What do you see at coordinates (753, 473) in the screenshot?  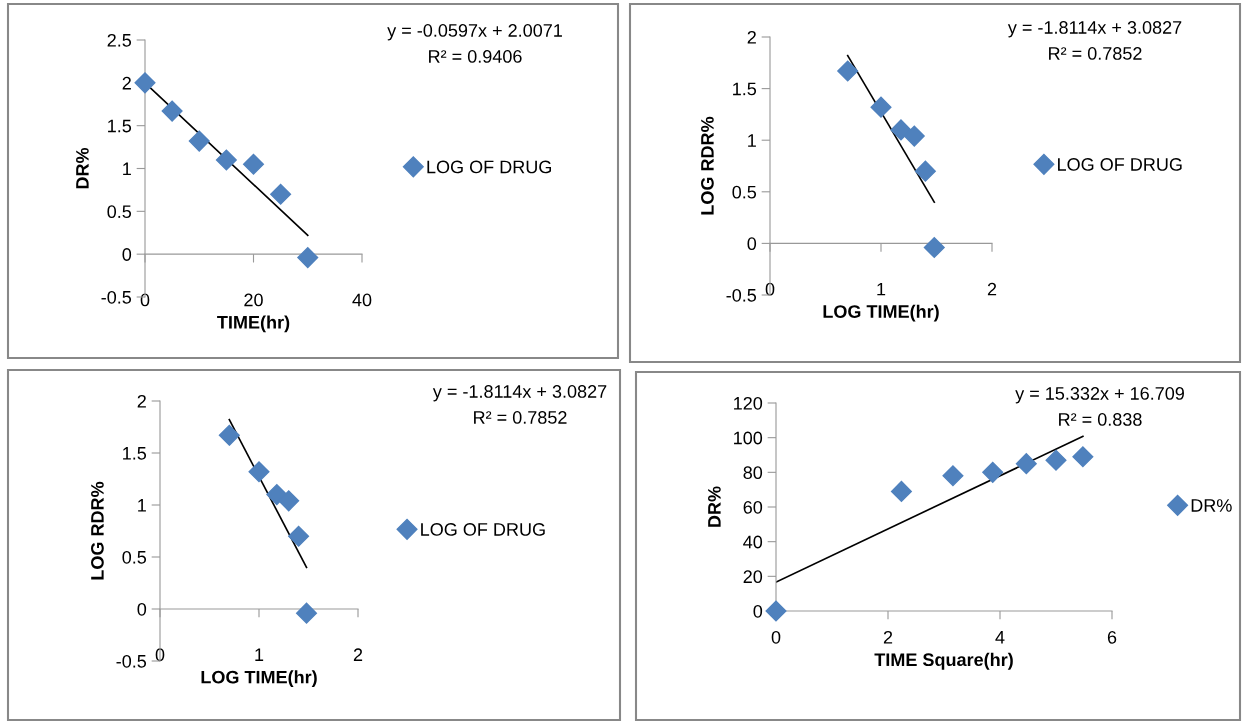 I see `y-tick-label: 80` at bounding box center [753, 473].